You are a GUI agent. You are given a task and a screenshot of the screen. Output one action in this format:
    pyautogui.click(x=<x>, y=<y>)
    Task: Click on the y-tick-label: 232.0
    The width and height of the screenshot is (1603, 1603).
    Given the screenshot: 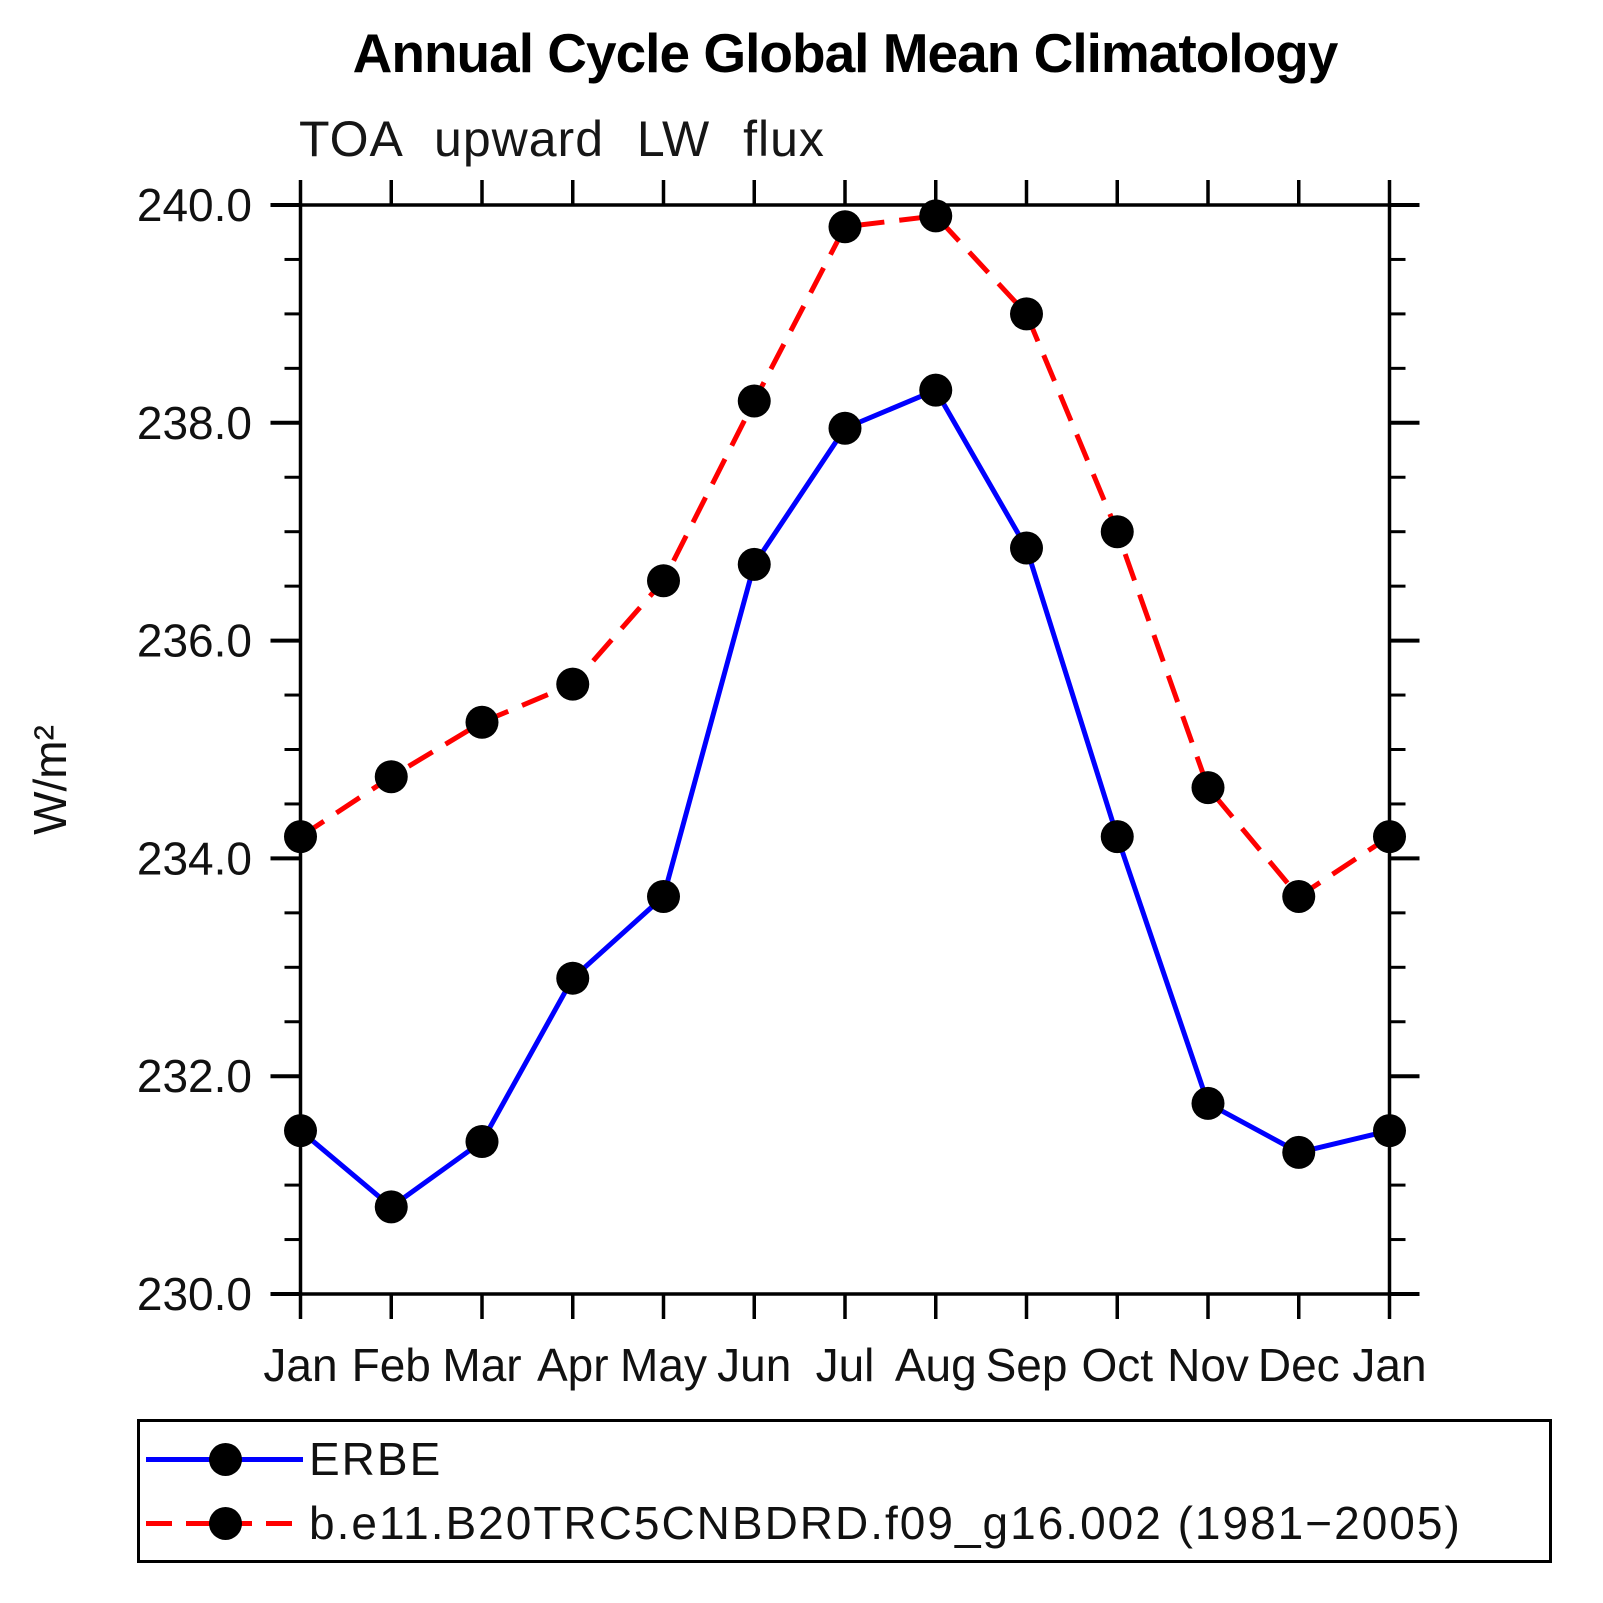 What is the action you would take?
    pyautogui.click(x=194, y=1076)
    